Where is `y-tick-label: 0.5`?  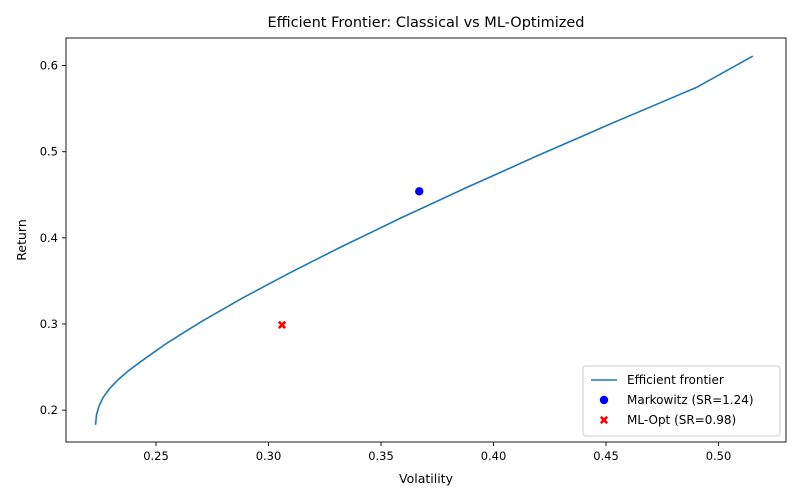
y-tick-label: 0.5 is located at coordinates (49, 152).